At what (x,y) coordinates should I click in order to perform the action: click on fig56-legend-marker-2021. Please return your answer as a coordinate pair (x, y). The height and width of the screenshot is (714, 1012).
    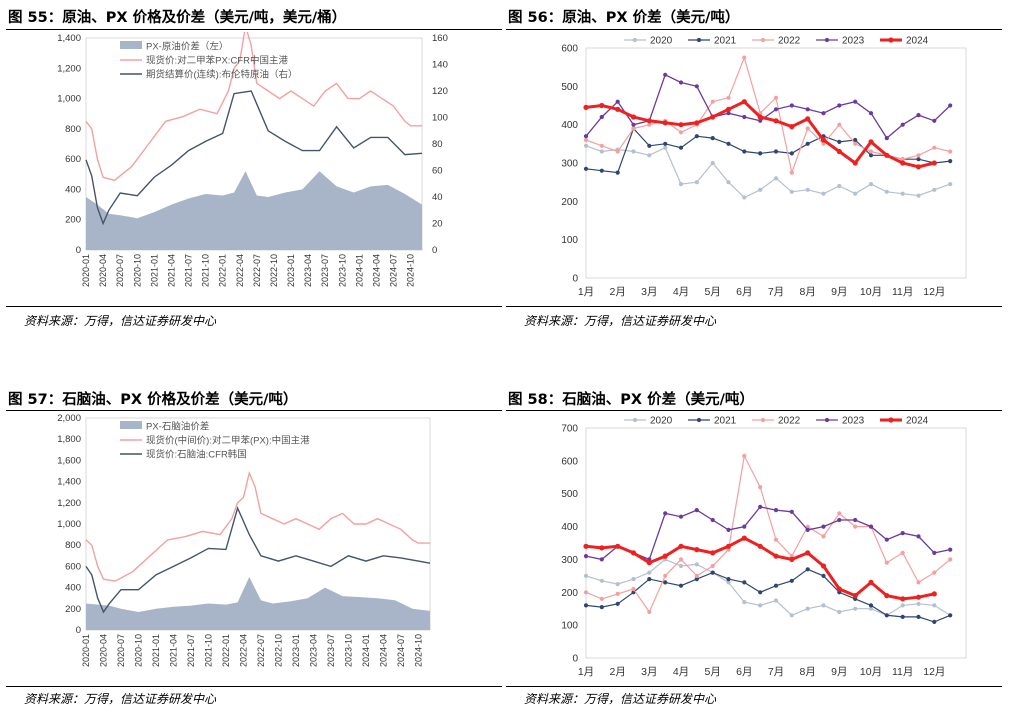
    Looking at the image, I should click on (699, 40).